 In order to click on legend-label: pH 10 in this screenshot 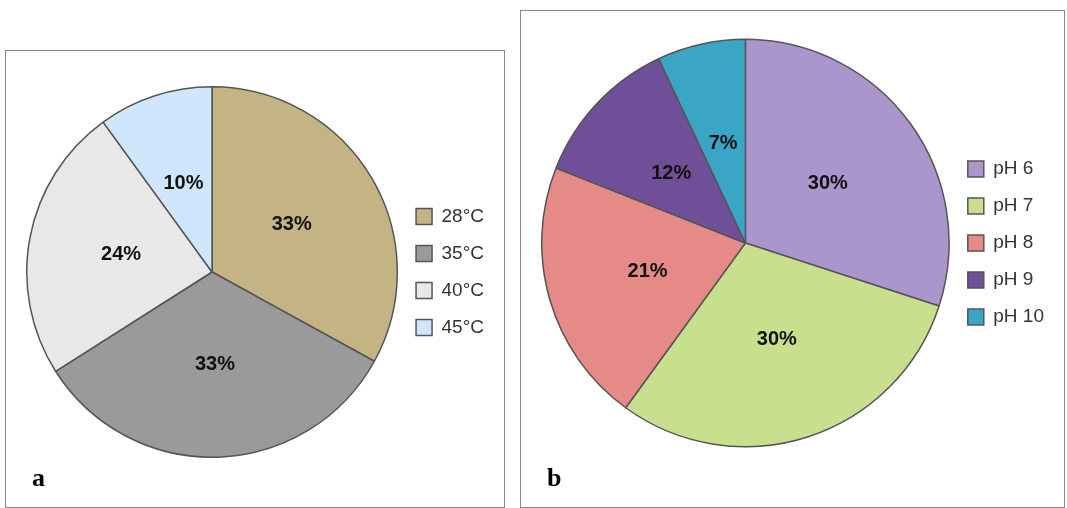, I will do `click(1018, 316)`.